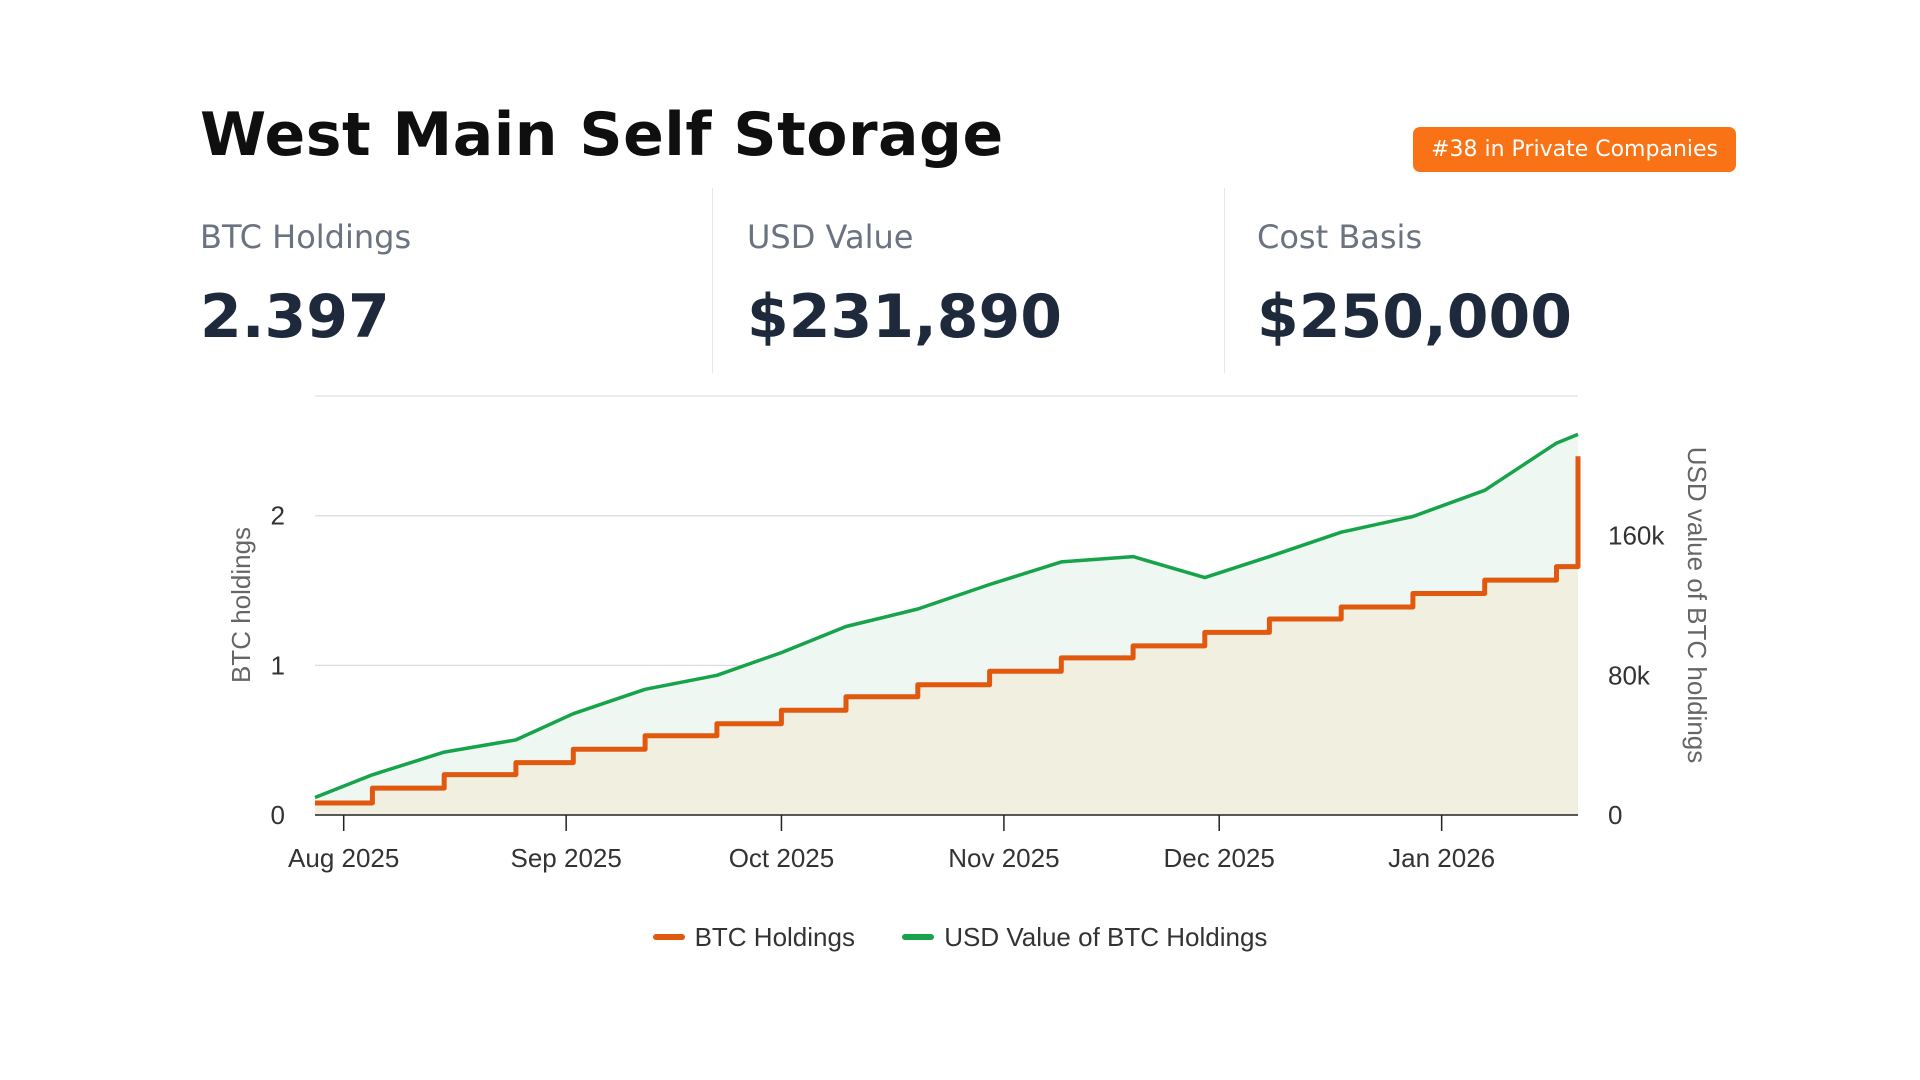 This screenshot has height=1080, width=1920. Describe the element at coordinates (774, 936) in the screenshot. I see `legend-label: BTC Holdings` at that location.